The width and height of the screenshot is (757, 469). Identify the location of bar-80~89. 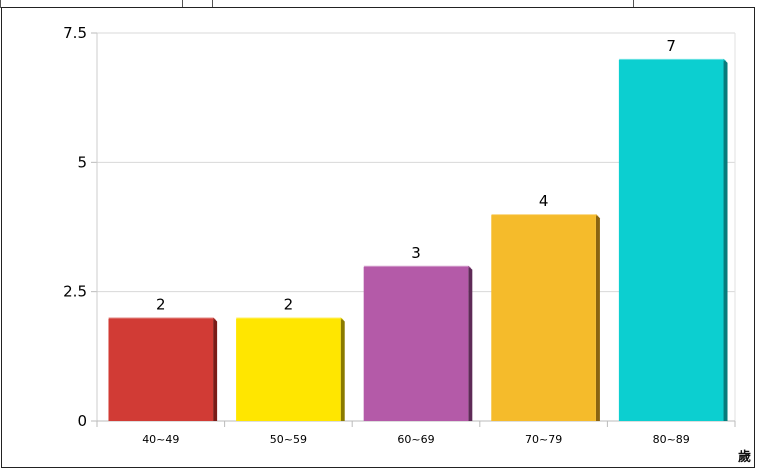
(671, 240).